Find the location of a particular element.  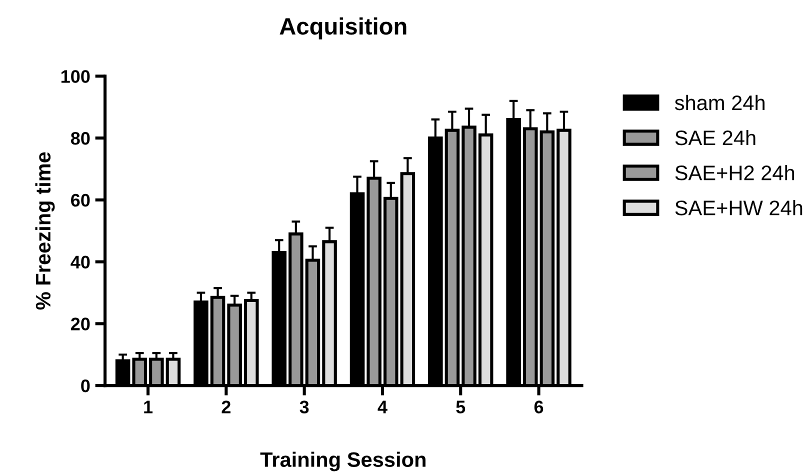

x-tick-label: 2 is located at coordinates (226, 407).